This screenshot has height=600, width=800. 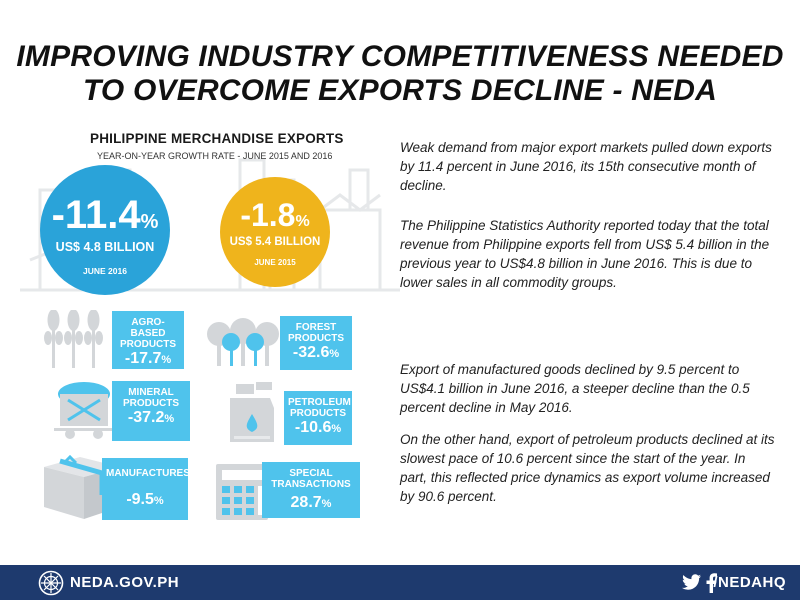 I want to click on forest-products-label: FOREST PRODUCTS, so click(x=316, y=333).